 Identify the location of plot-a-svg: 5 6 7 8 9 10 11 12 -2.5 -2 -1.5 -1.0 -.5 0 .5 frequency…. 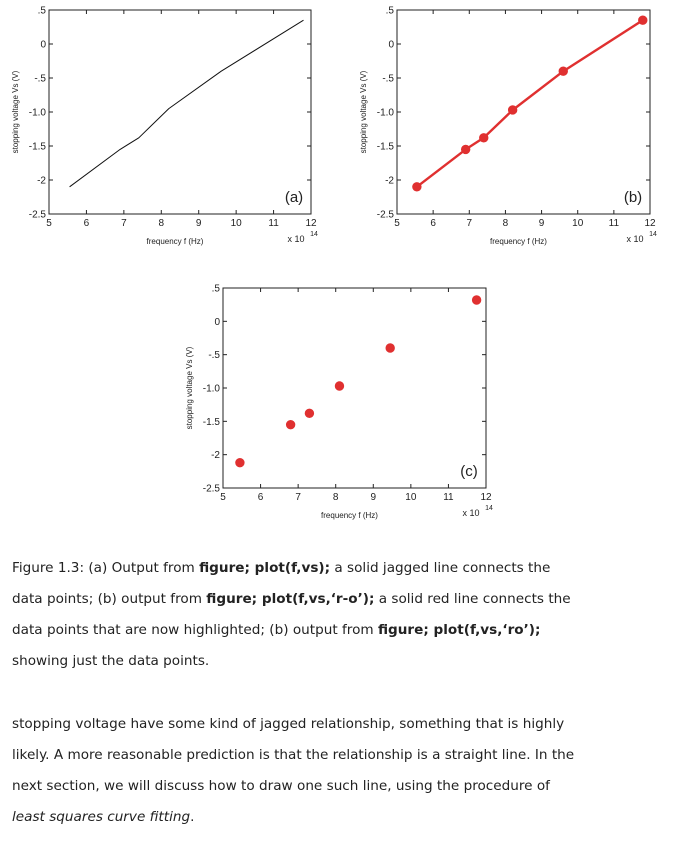
(164, 126).